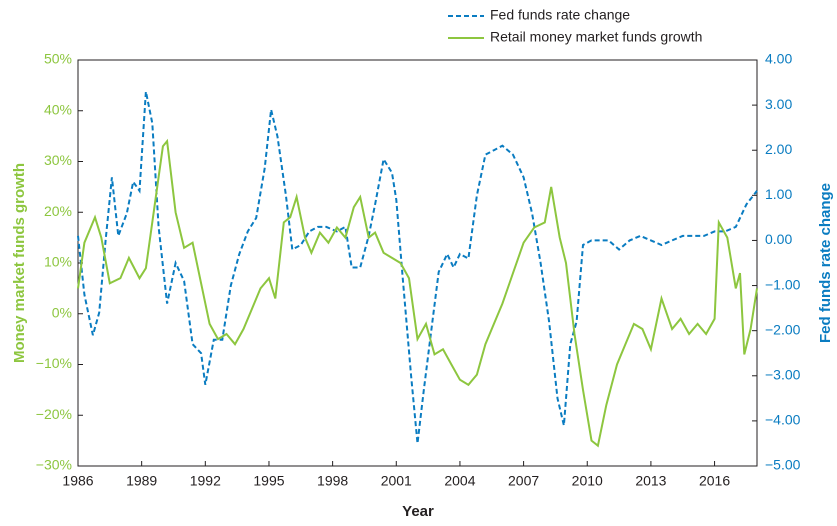 The image size is (837, 526). Describe the element at coordinates (58, 262) in the screenshot. I see `y-tick-label: 10%` at that location.